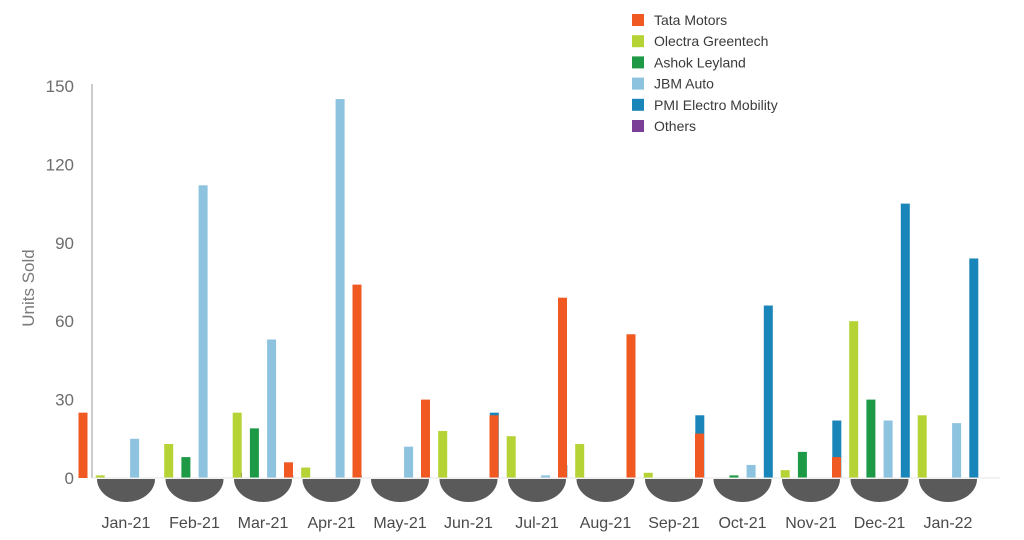  What do you see at coordinates (690, 20) in the screenshot?
I see `legend-label-tata-motors: Tata Motors` at bounding box center [690, 20].